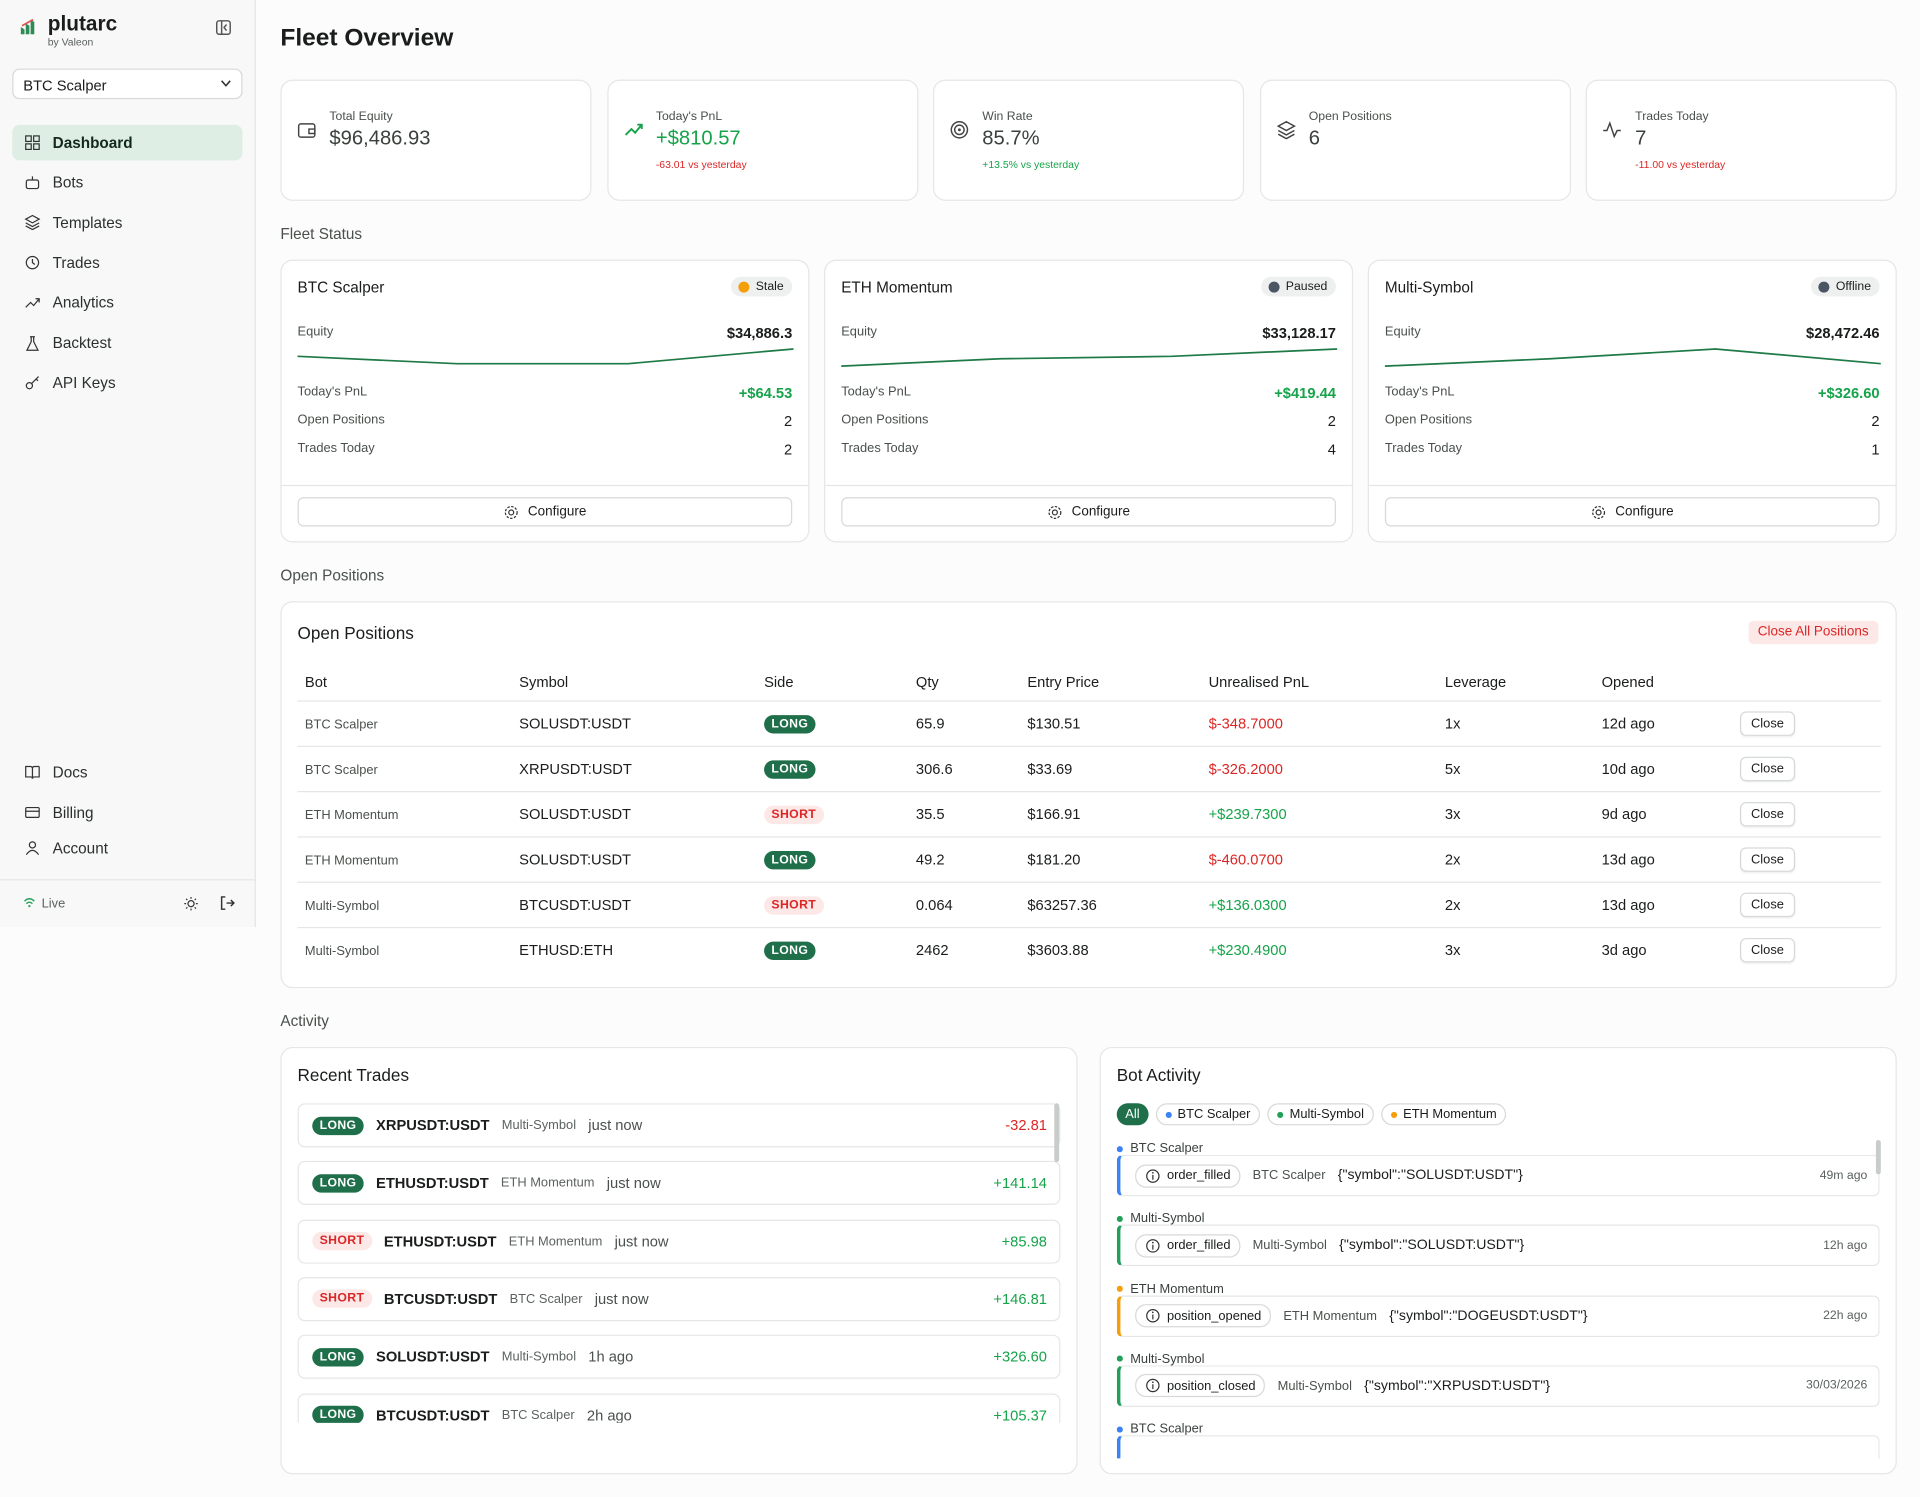 Image resolution: width=1920 pixels, height=1497 pixels. I want to click on leverage-text: 1x, so click(1452, 724).